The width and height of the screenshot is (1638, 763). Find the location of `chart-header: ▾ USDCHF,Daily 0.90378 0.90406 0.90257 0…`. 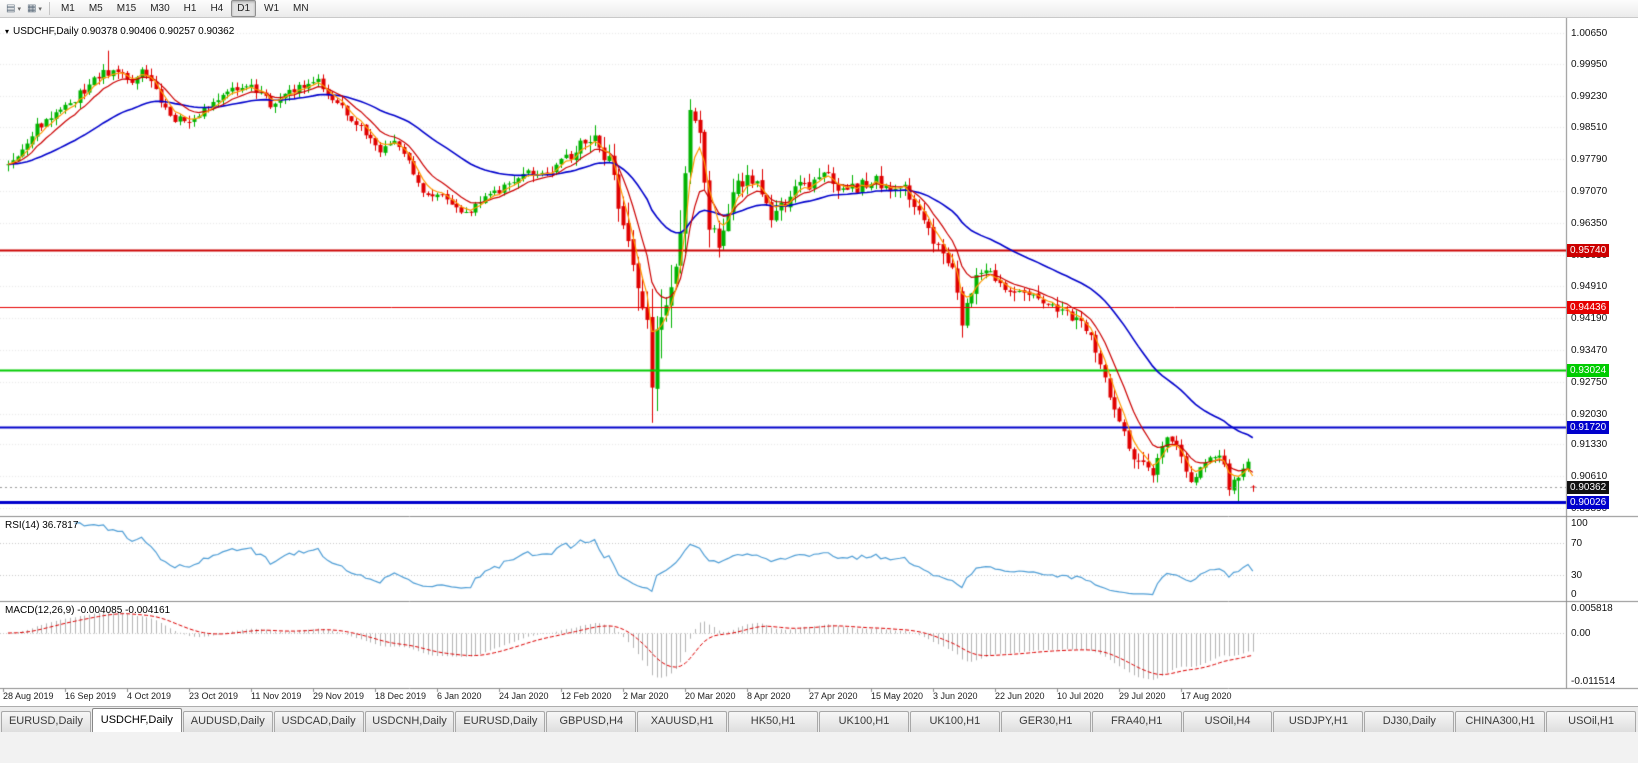

chart-header: ▾ USDCHF,Daily 0.90378 0.90406 0.90257 0… is located at coordinates (119, 31).